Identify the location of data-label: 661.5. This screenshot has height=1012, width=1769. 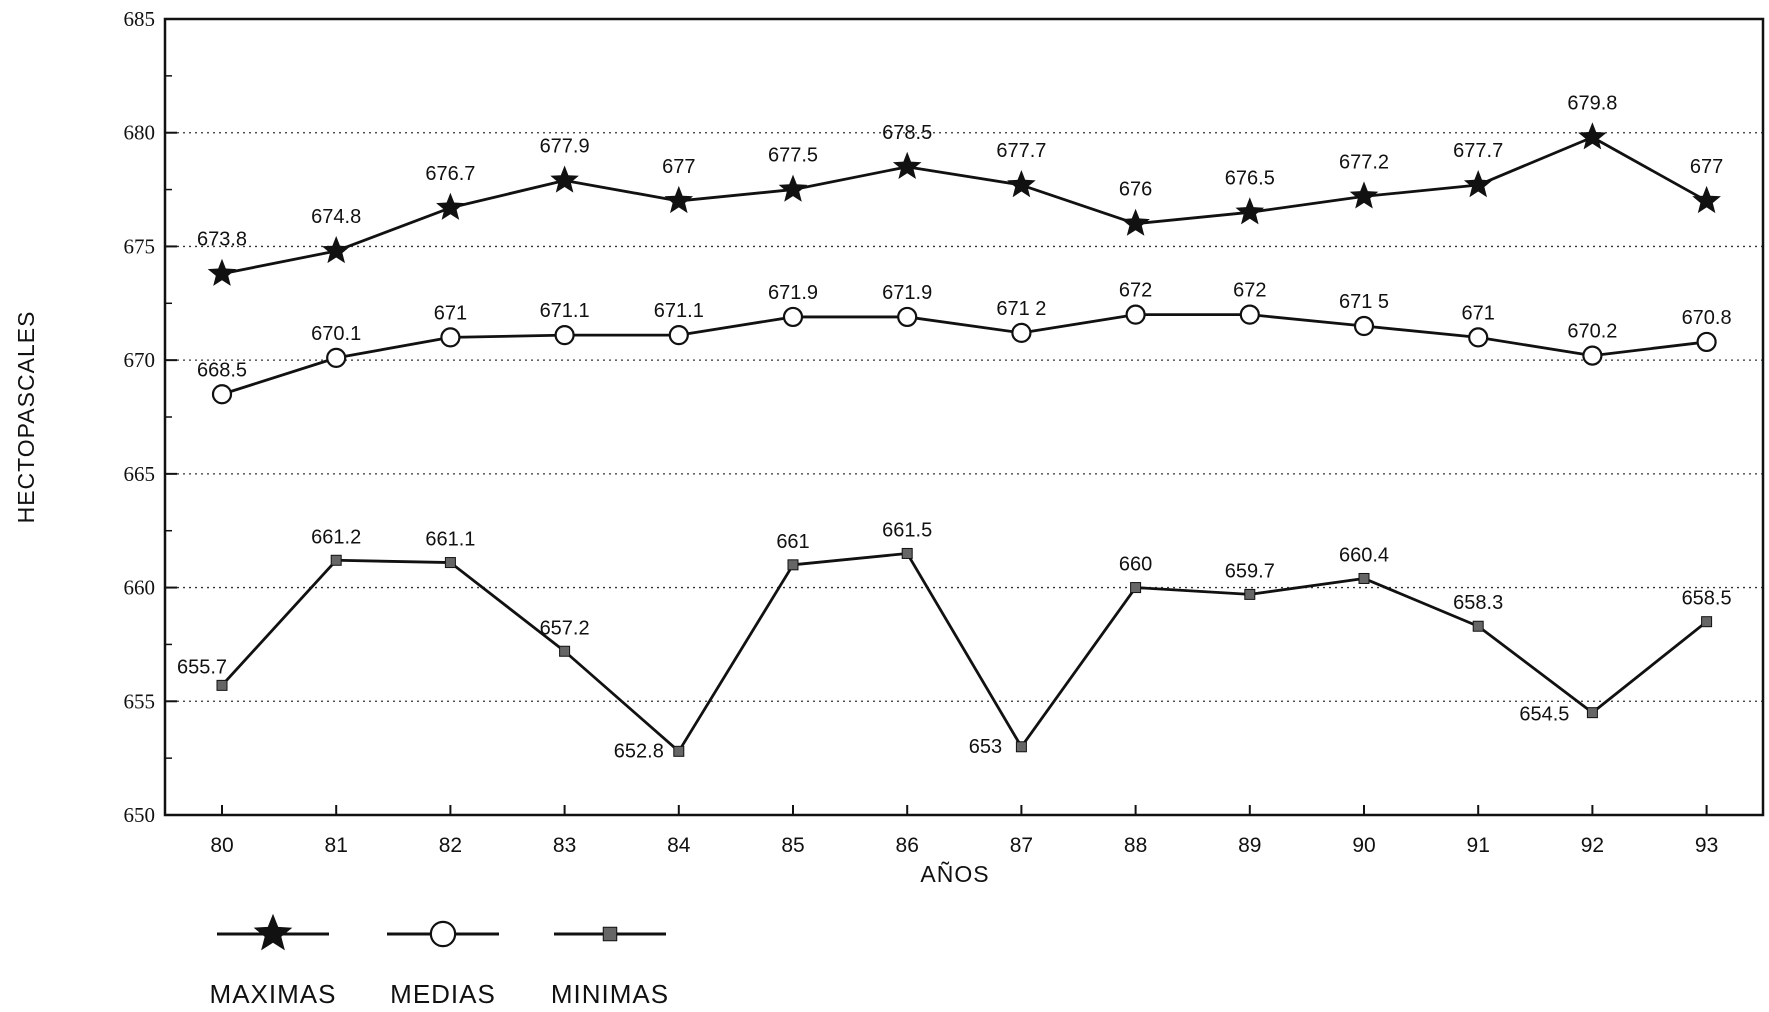
(907, 530).